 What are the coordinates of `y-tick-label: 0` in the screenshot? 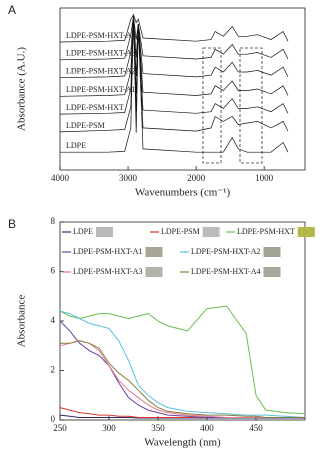 It's located at (53, 419).